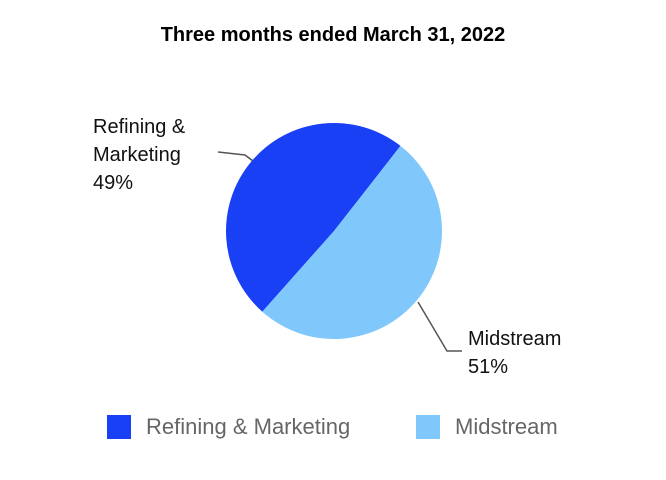 The image size is (666, 480). Describe the element at coordinates (333, 35) in the screenshot. I see `chart-title: Three months ended March 31, 2022` at that location.